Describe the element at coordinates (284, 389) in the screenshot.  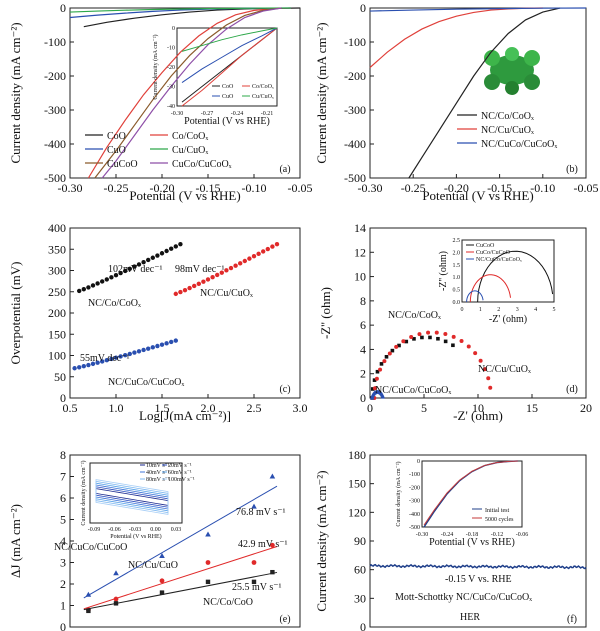
I see `panel-c-tag: (c)` at that location.